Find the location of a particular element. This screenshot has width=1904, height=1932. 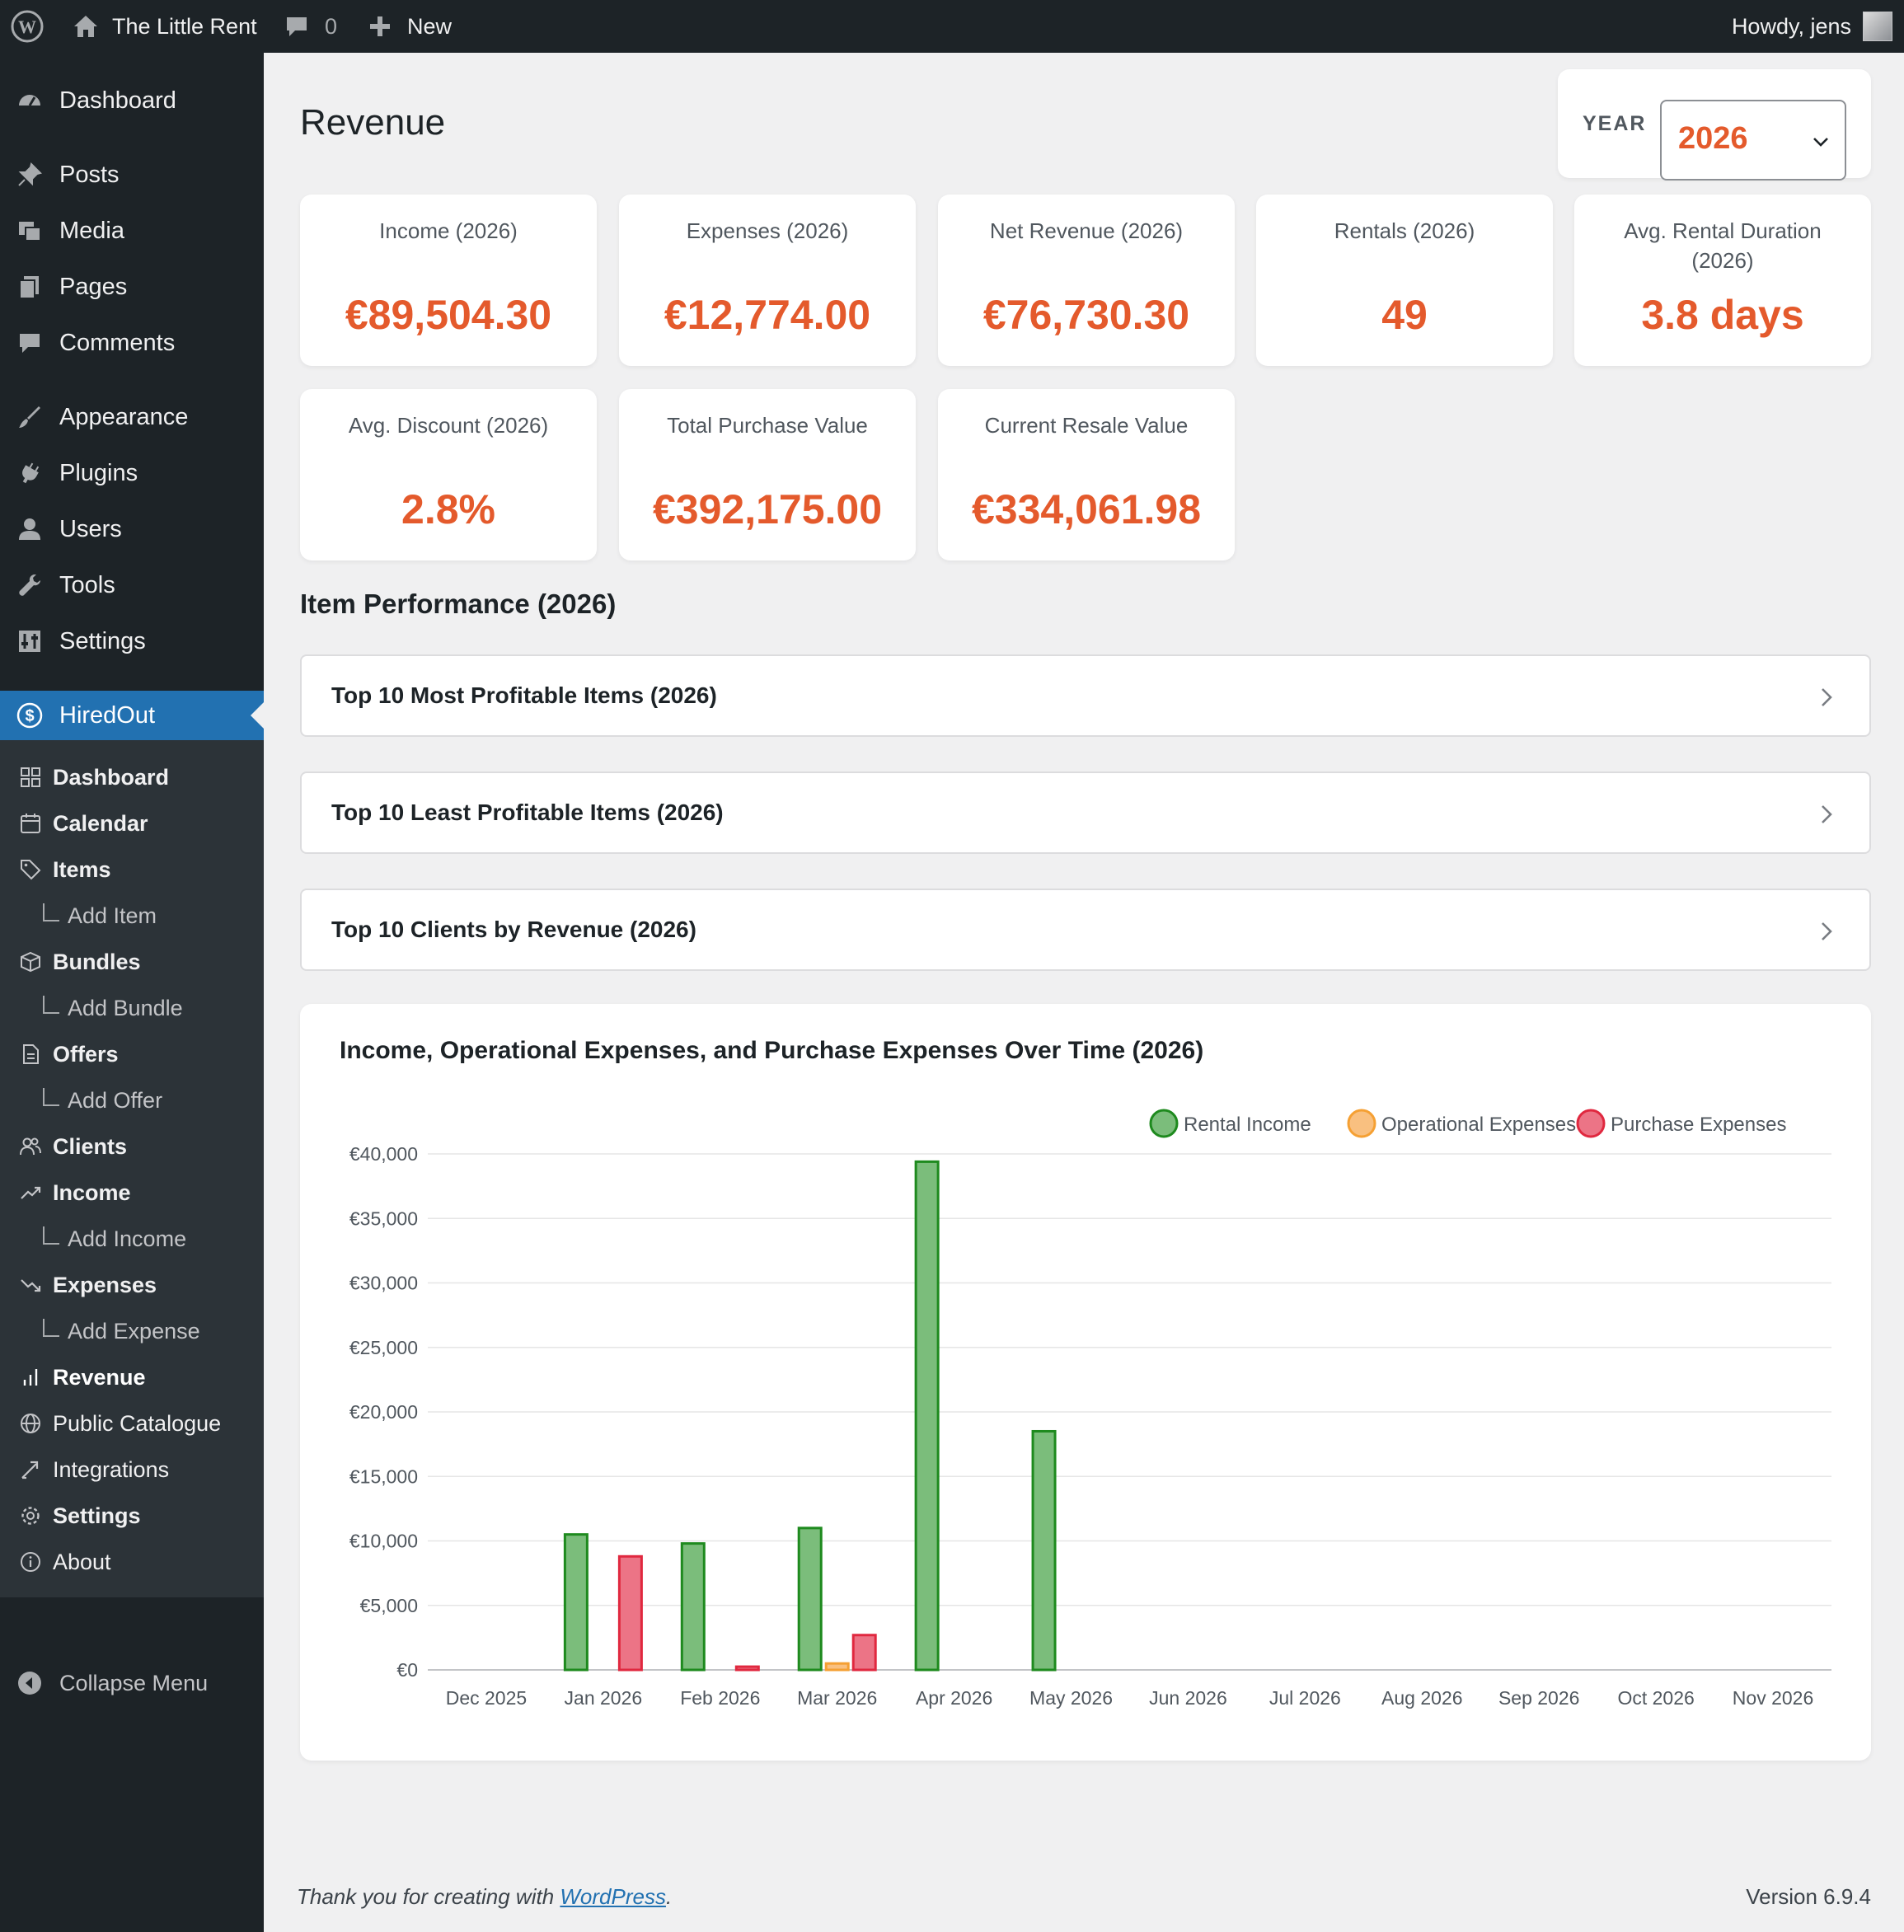

submenu-public-catalogue: Public Catalogue is located at coordinates (132, 1424).